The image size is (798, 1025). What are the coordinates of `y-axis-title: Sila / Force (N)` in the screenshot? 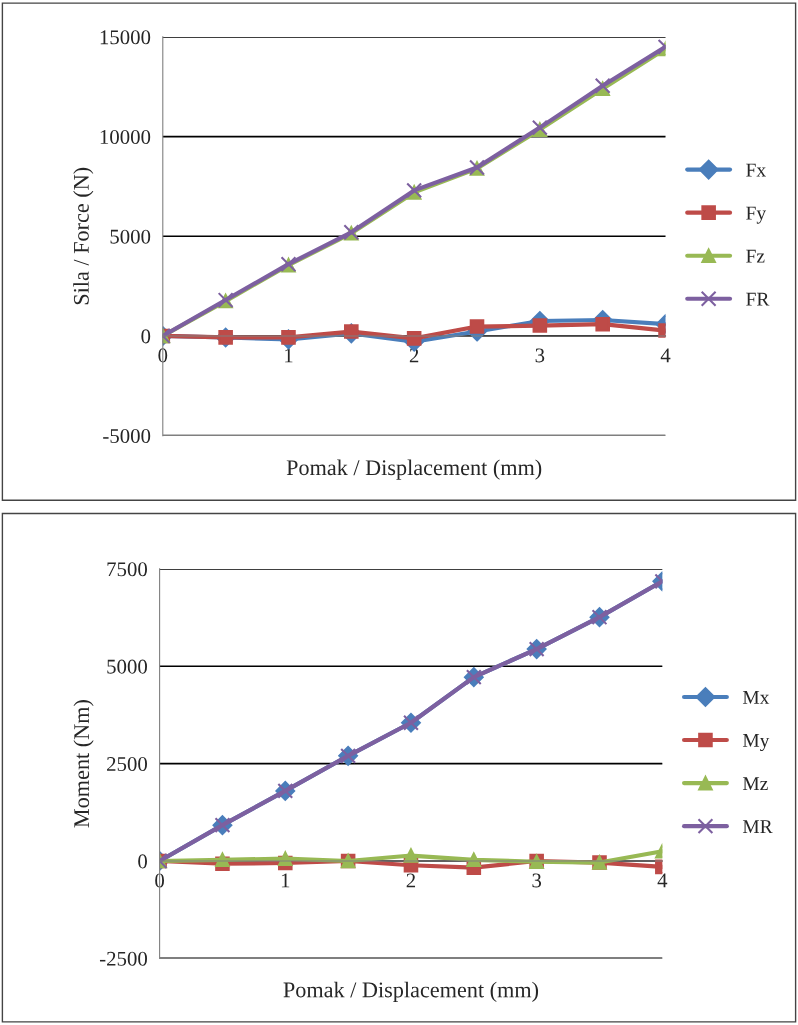 It's located at (83, 236).